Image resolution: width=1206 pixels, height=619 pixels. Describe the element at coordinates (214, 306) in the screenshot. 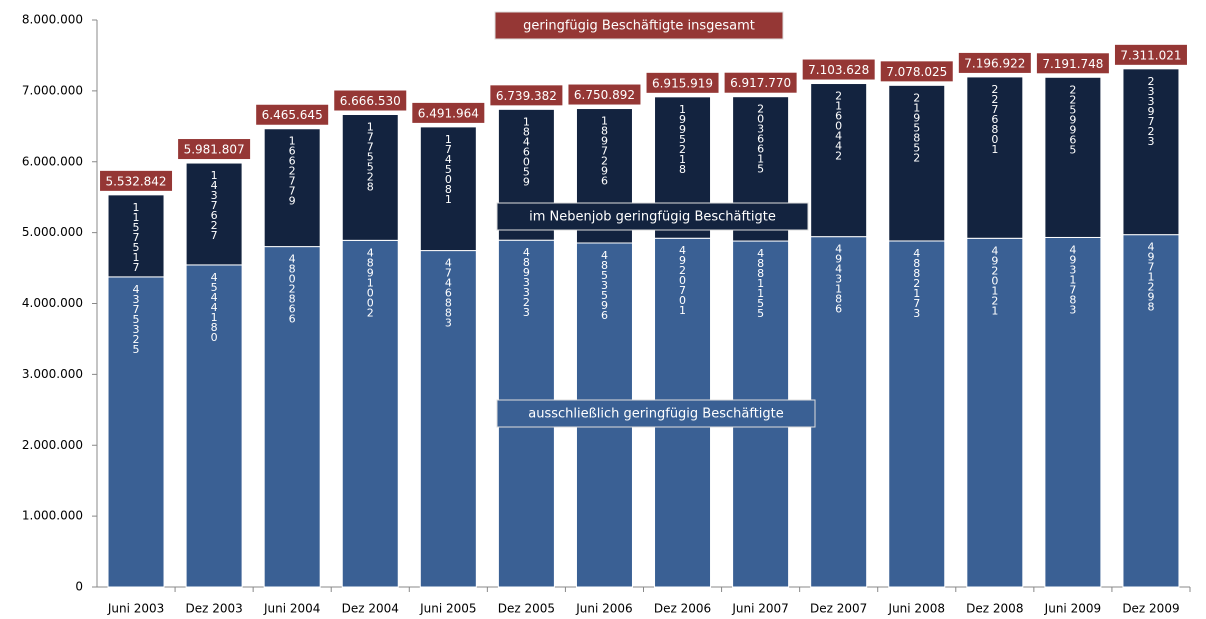

I see `segment-label: 4544180` at that location.